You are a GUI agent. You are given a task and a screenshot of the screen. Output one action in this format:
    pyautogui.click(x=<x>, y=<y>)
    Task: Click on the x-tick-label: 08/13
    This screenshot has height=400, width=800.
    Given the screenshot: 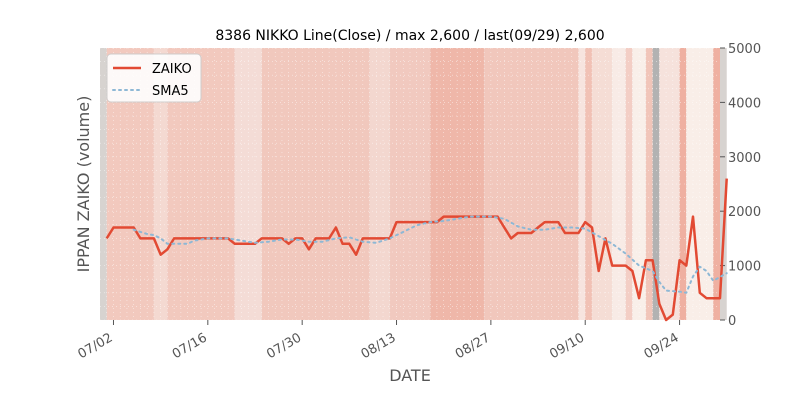 What is the action you would take?
    pyautogui.click(x=379, y=346)
    